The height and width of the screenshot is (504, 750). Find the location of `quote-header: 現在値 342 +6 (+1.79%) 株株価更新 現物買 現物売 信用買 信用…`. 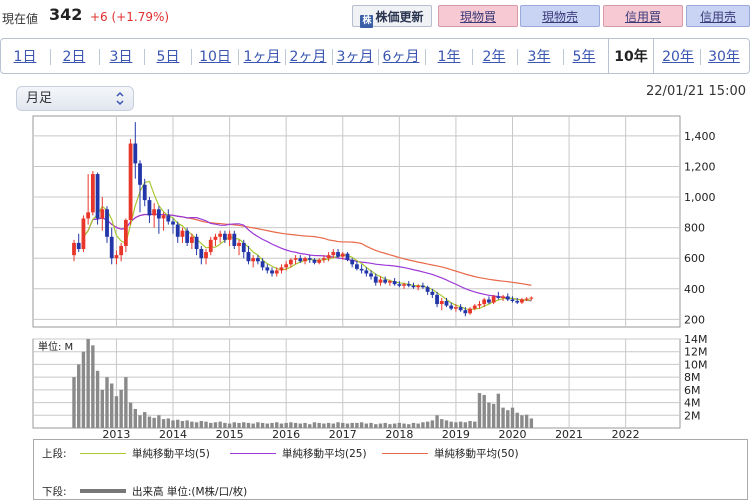

quote-header: 現在値 342 +6 (+1.79%) 株株価更新 現物買 現物売 信用買 信用… is located at coordinates (375, 17).